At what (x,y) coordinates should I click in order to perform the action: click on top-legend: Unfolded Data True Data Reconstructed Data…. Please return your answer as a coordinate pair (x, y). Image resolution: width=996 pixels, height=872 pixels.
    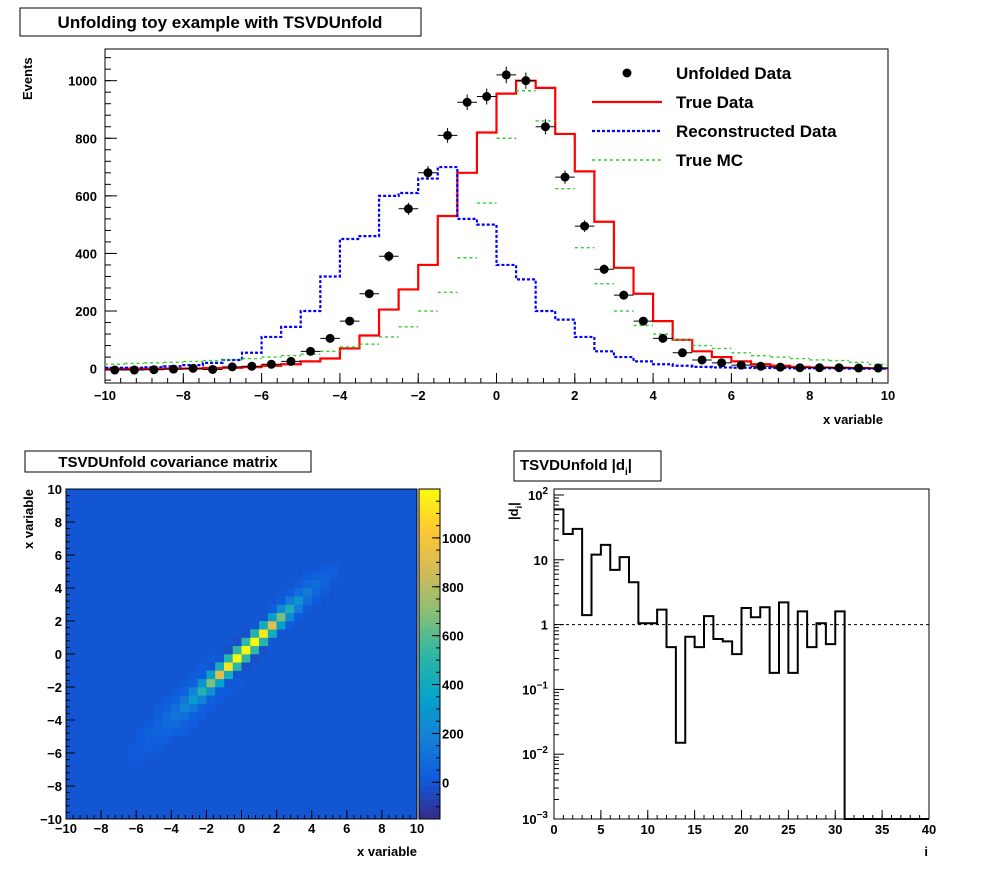
    Looking at the image, I should click on (714, 117).